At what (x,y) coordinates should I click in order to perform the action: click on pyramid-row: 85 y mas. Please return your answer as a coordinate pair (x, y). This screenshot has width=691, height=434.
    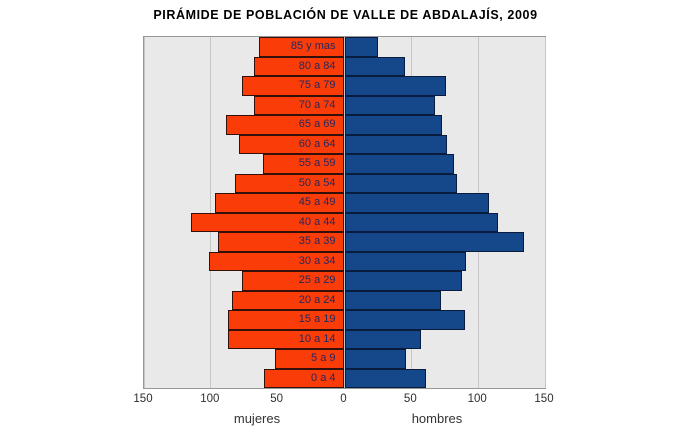
    Looking at the image, I should click on (344, 47).